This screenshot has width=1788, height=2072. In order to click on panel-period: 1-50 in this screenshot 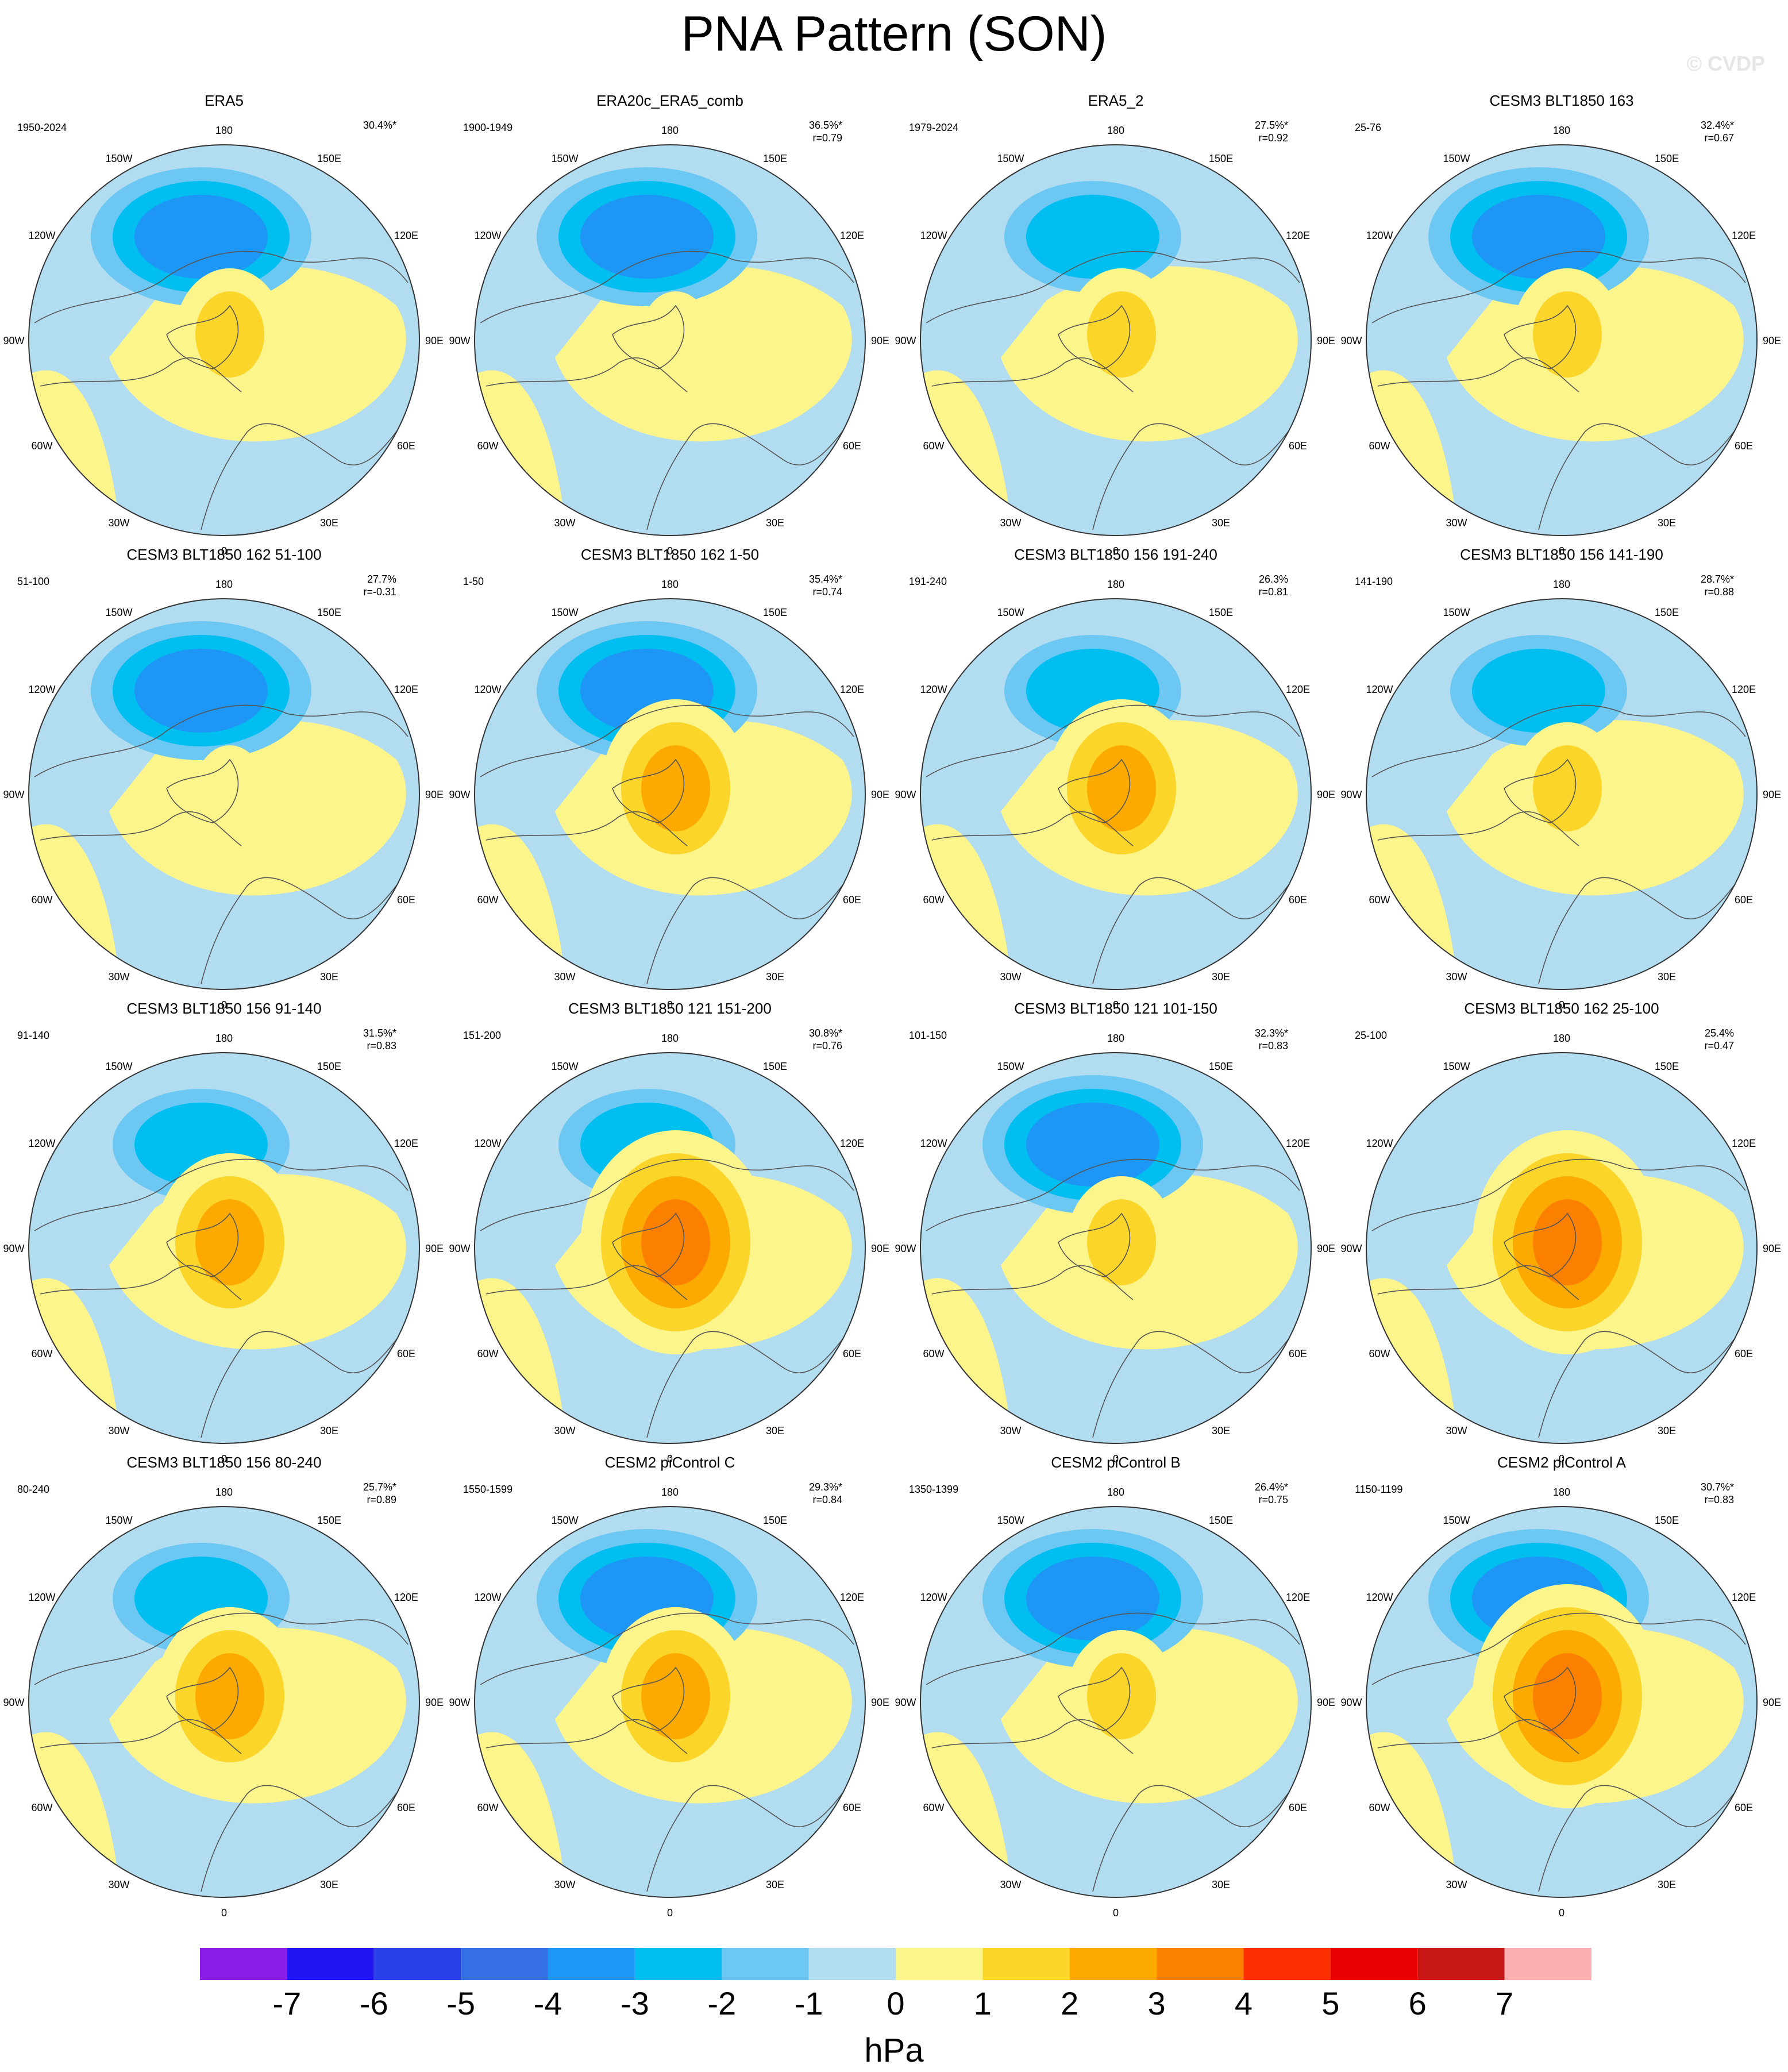, I will do `click(473, 581)`.